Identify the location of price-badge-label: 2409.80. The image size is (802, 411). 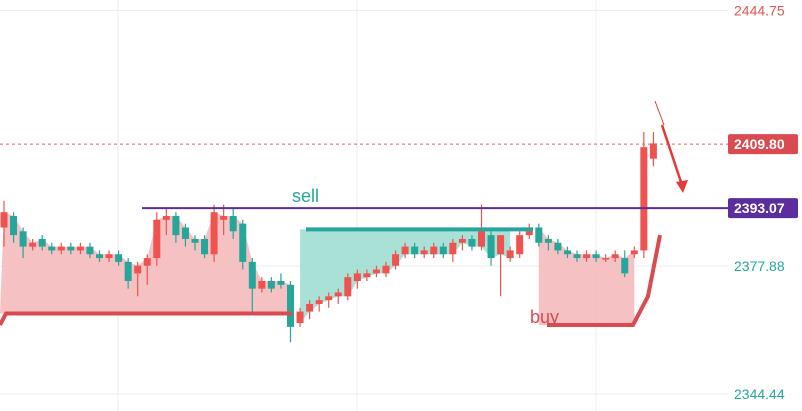
(759, 144).